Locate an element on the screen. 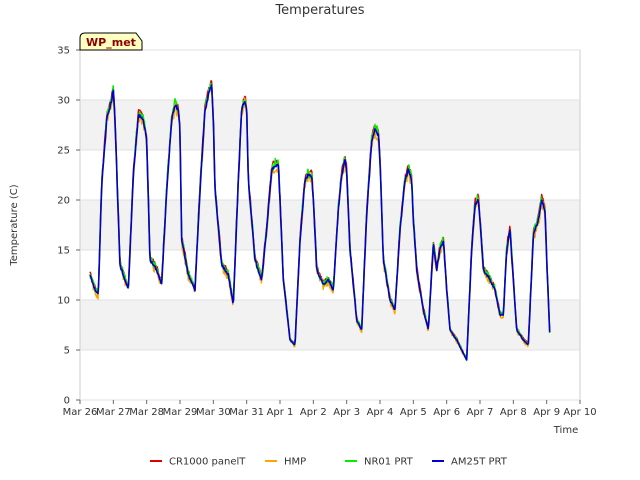 The height and width of the screenshot is (480, 640). x-axis-label: Time is located at coordinates (565, 430).